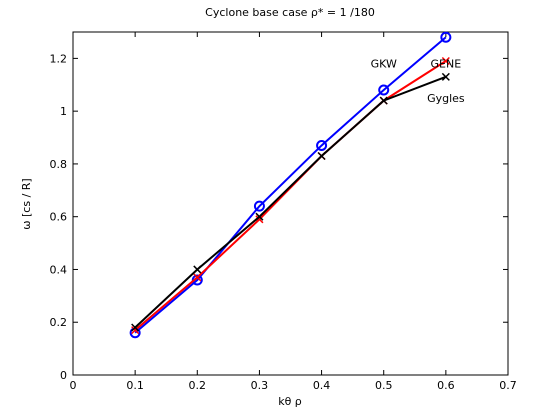 This screenshot has width=560, height=420. What do you see at coordinates (290, 12) in the screenshot?
I see `chart-title: Cyclone base case ρ* = 1 /180` at bounding box center [290, 12].